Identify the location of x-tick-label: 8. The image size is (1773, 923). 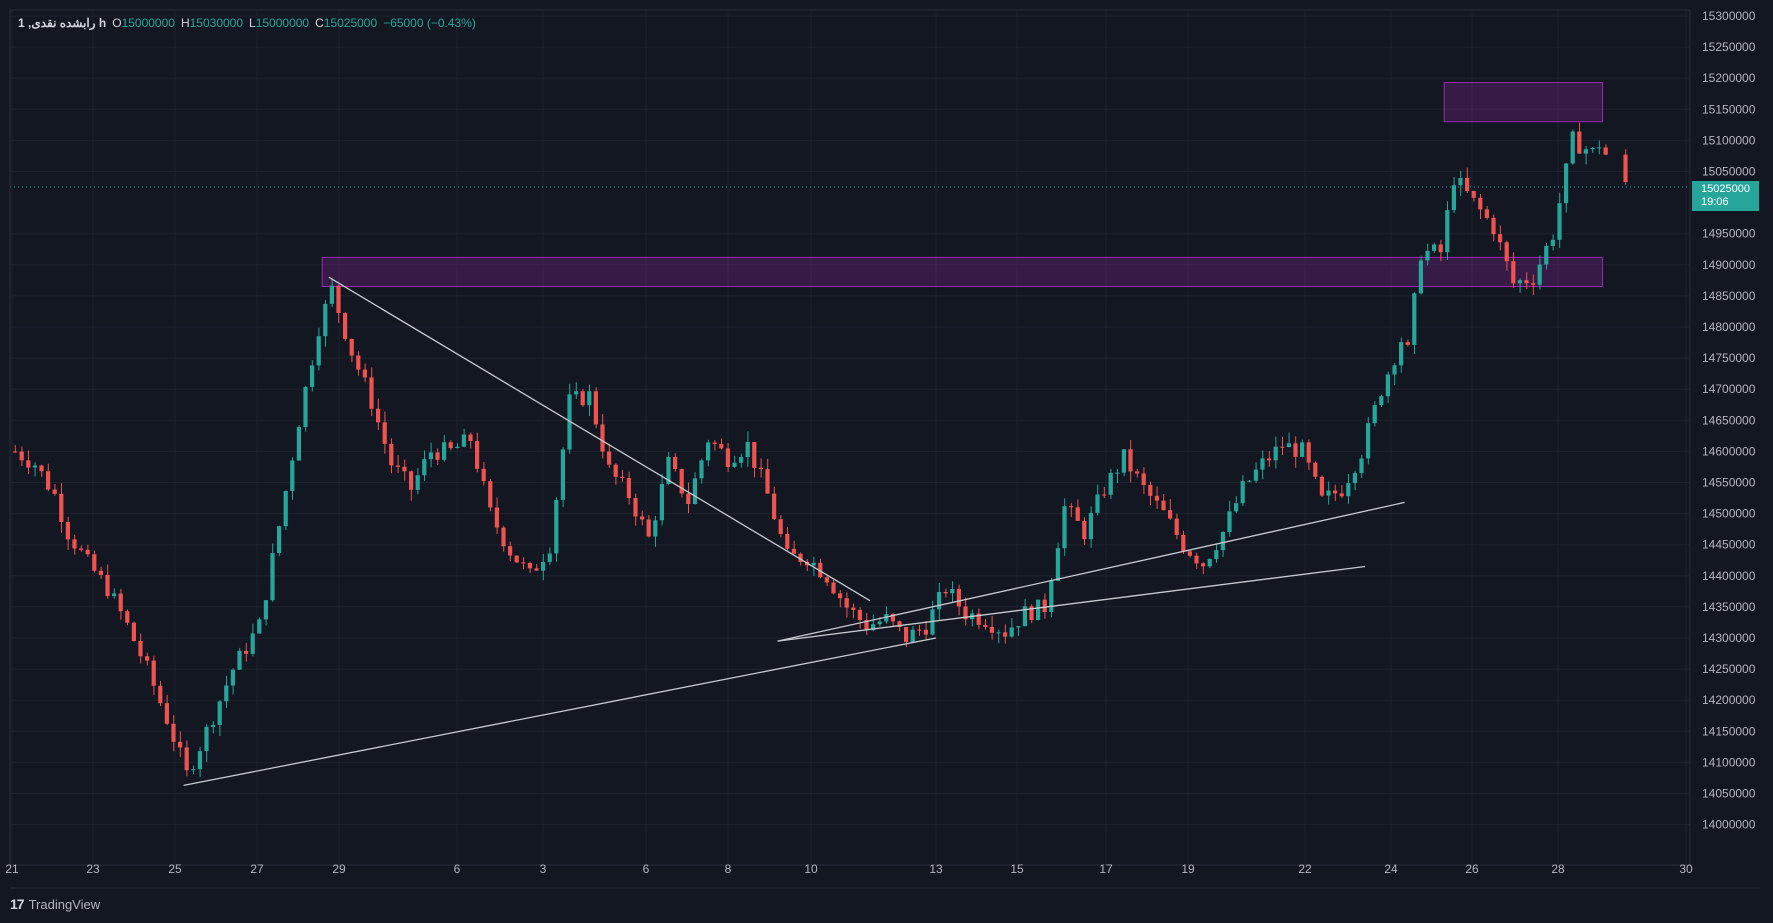
(728, 869).